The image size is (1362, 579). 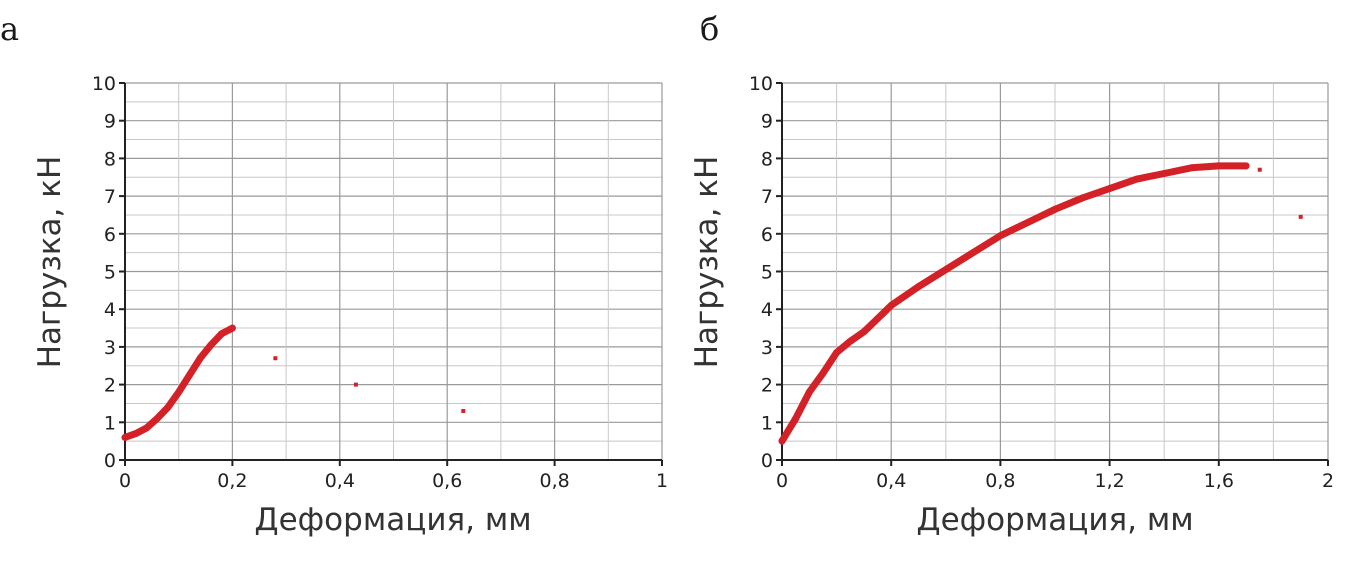 What do you see at coordinates (1328, 481) in the screenshot?
I see `x-tick-label: 2` at bounding box center [1328, 481].